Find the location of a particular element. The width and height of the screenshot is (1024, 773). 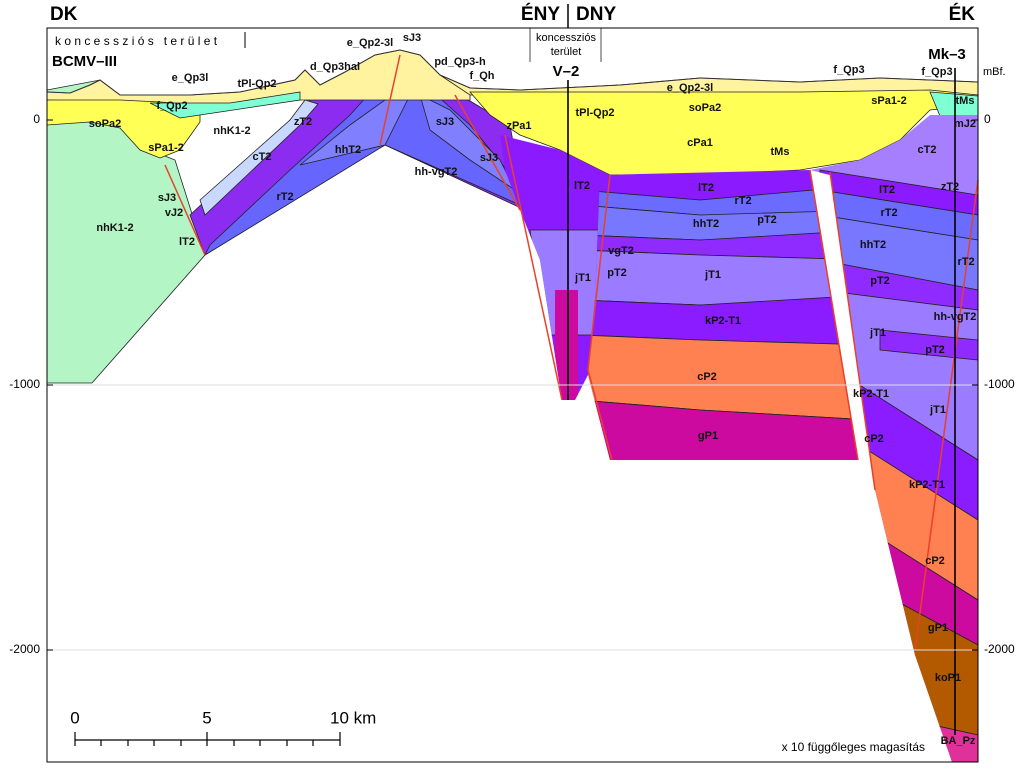

depth-label-left: -1000 is located at coordinates (24, 384).